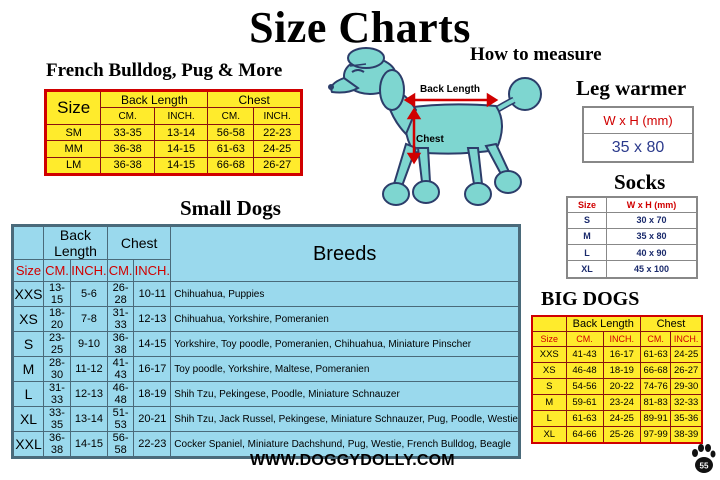  Describe the element at coordinates (584, 354) in the screenshot. I see `back-length-cm-cell: 41-43` at that location.